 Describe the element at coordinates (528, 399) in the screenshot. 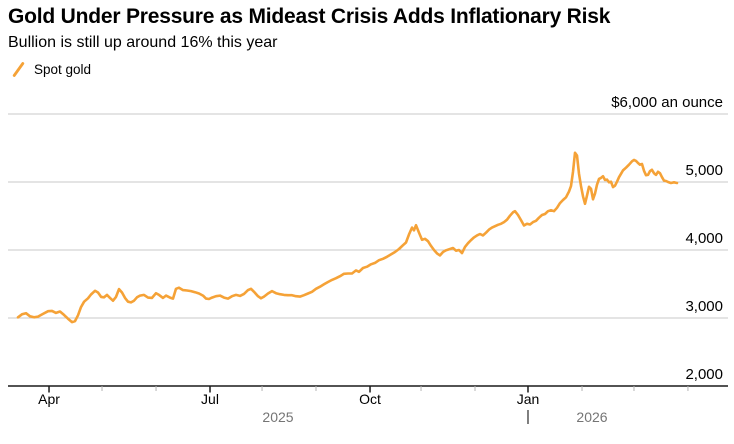

I see `x-tick-label-jan: Jan` at that location.